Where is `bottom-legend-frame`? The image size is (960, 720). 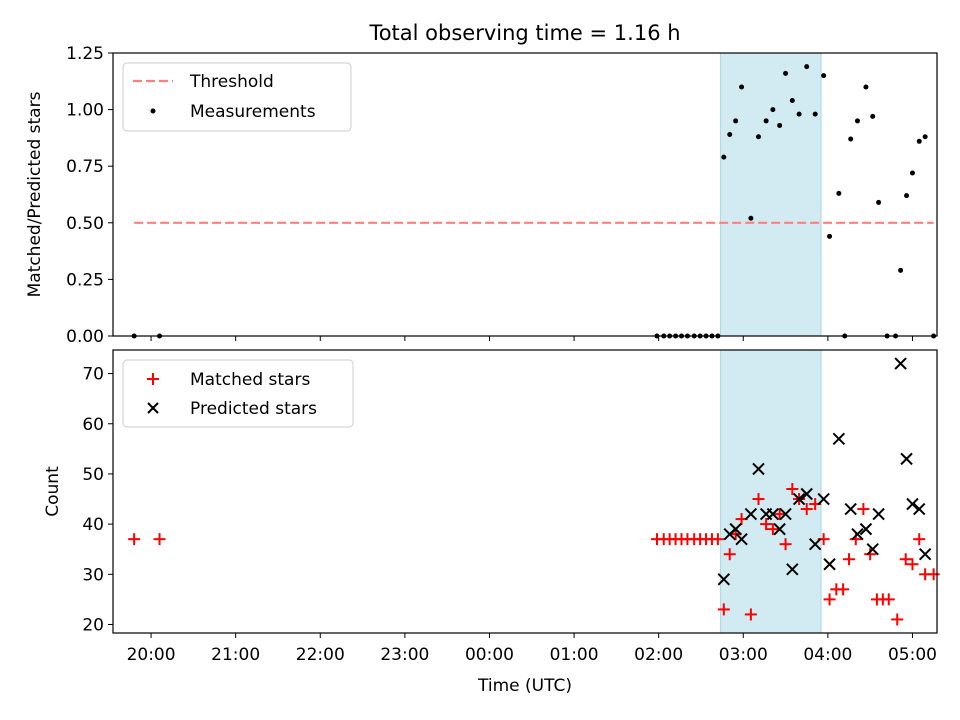
bottom-legend-frame is located at coordinates (238, 393).